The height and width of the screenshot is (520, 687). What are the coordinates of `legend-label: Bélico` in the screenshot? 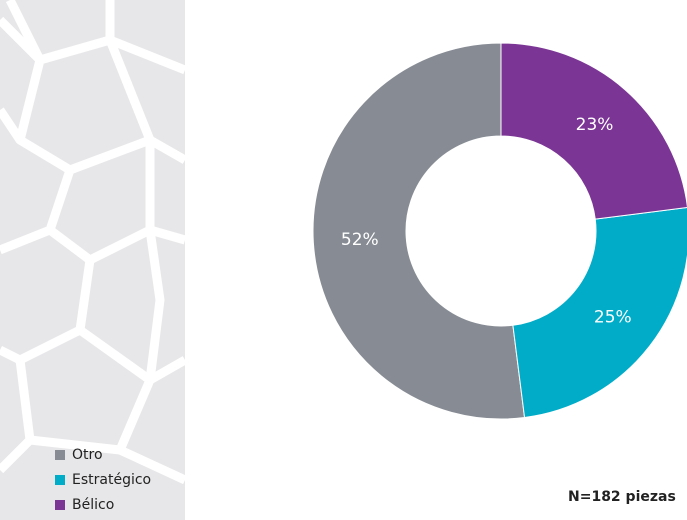 It's located at (93, 505).